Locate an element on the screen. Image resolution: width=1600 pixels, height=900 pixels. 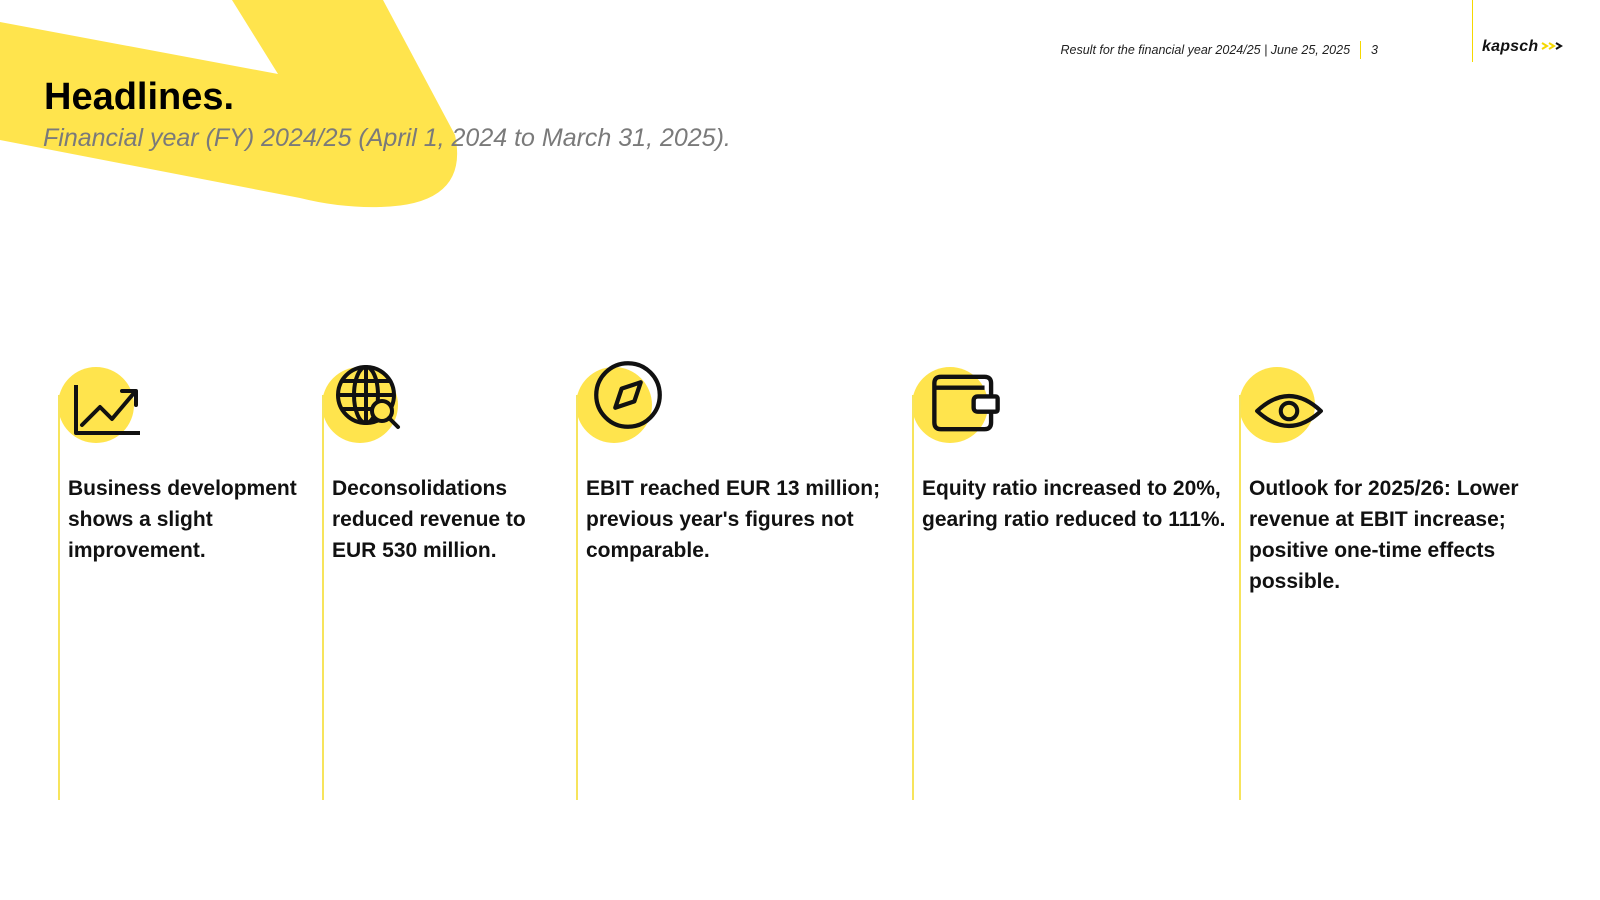
icon-circle is located at coordinates (1277, 405).